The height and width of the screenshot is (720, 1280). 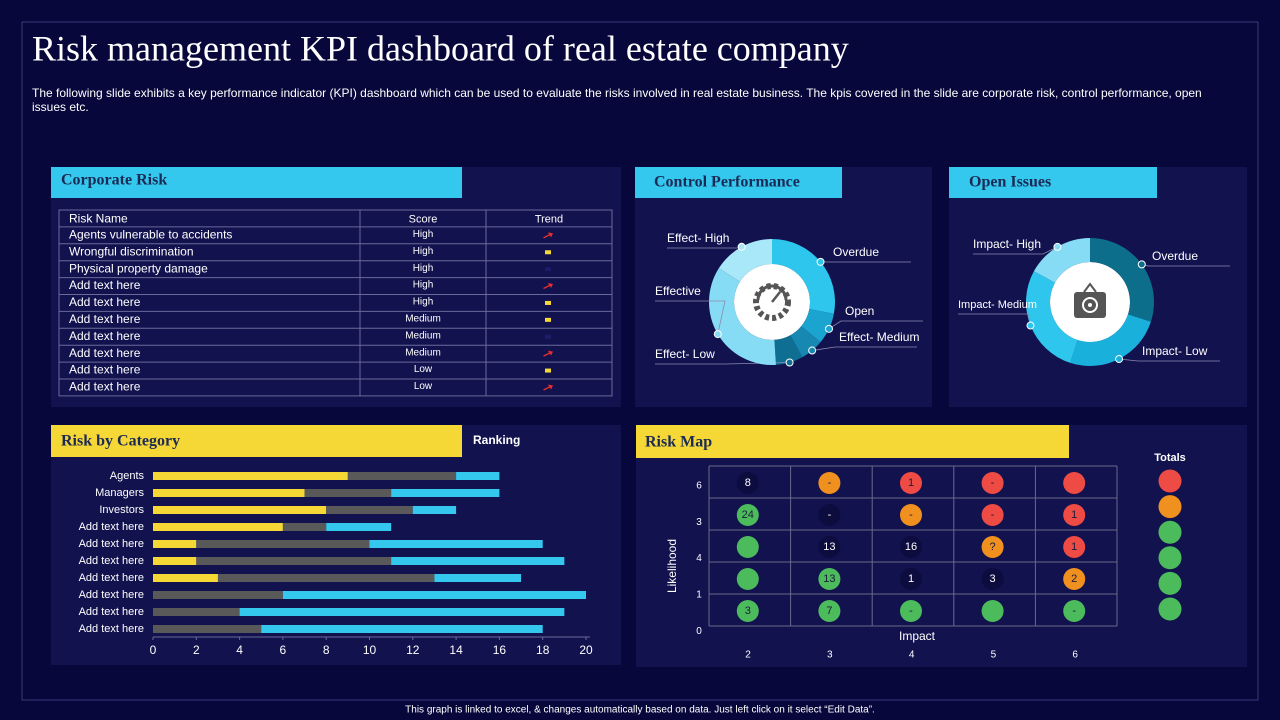 What do you see at coordinates (413, 650) in the screenshot?
I see `x-tick-label: 12` at bounding box center [413, 650].